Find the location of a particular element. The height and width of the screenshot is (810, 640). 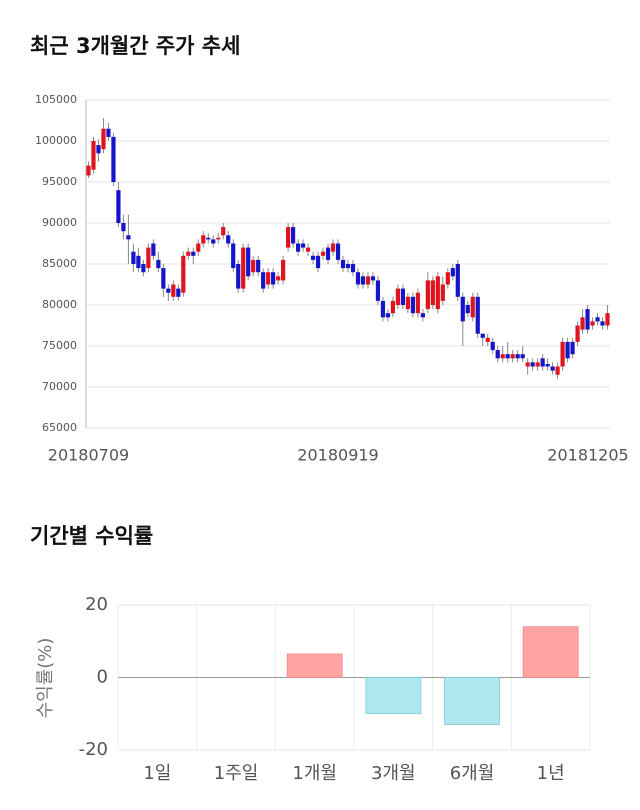

y-tick-label: 80000 is located at coordinates (59, 304).